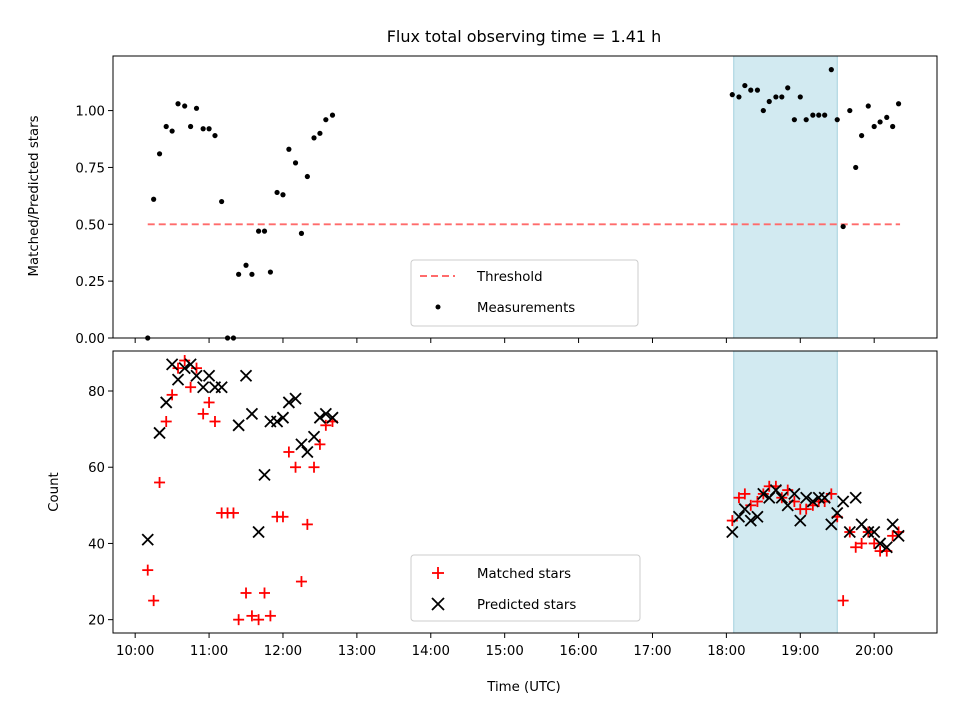  I want to click on y-tick-label: 0.00, so click(90, 339).